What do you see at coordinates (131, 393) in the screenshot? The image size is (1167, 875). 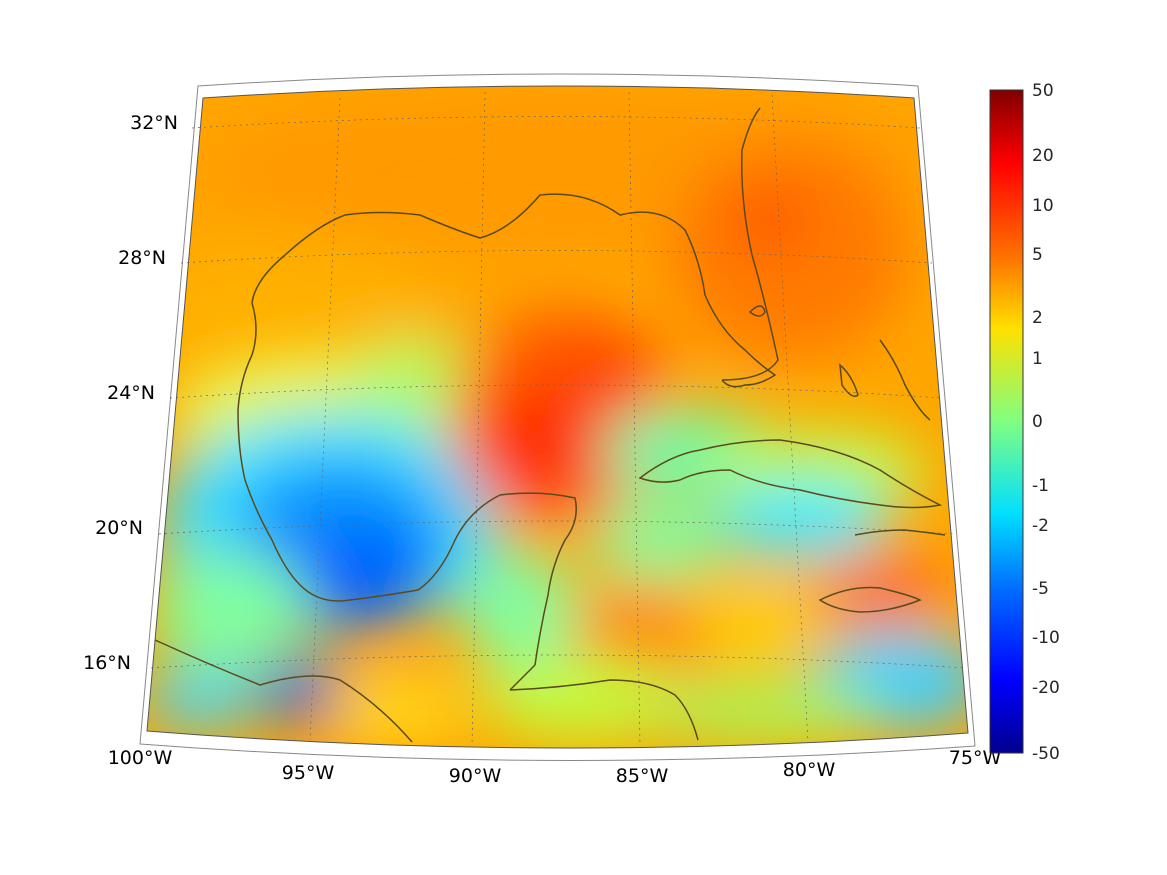 I see `lat-label-24n: 24°N` at bounding box center [131, 393].